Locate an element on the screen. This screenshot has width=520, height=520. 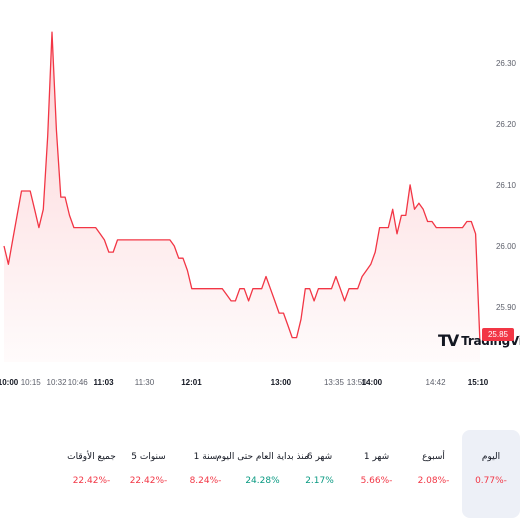
period-tab: 1 شهر 5.66%- is located at coordinates (376, 474).